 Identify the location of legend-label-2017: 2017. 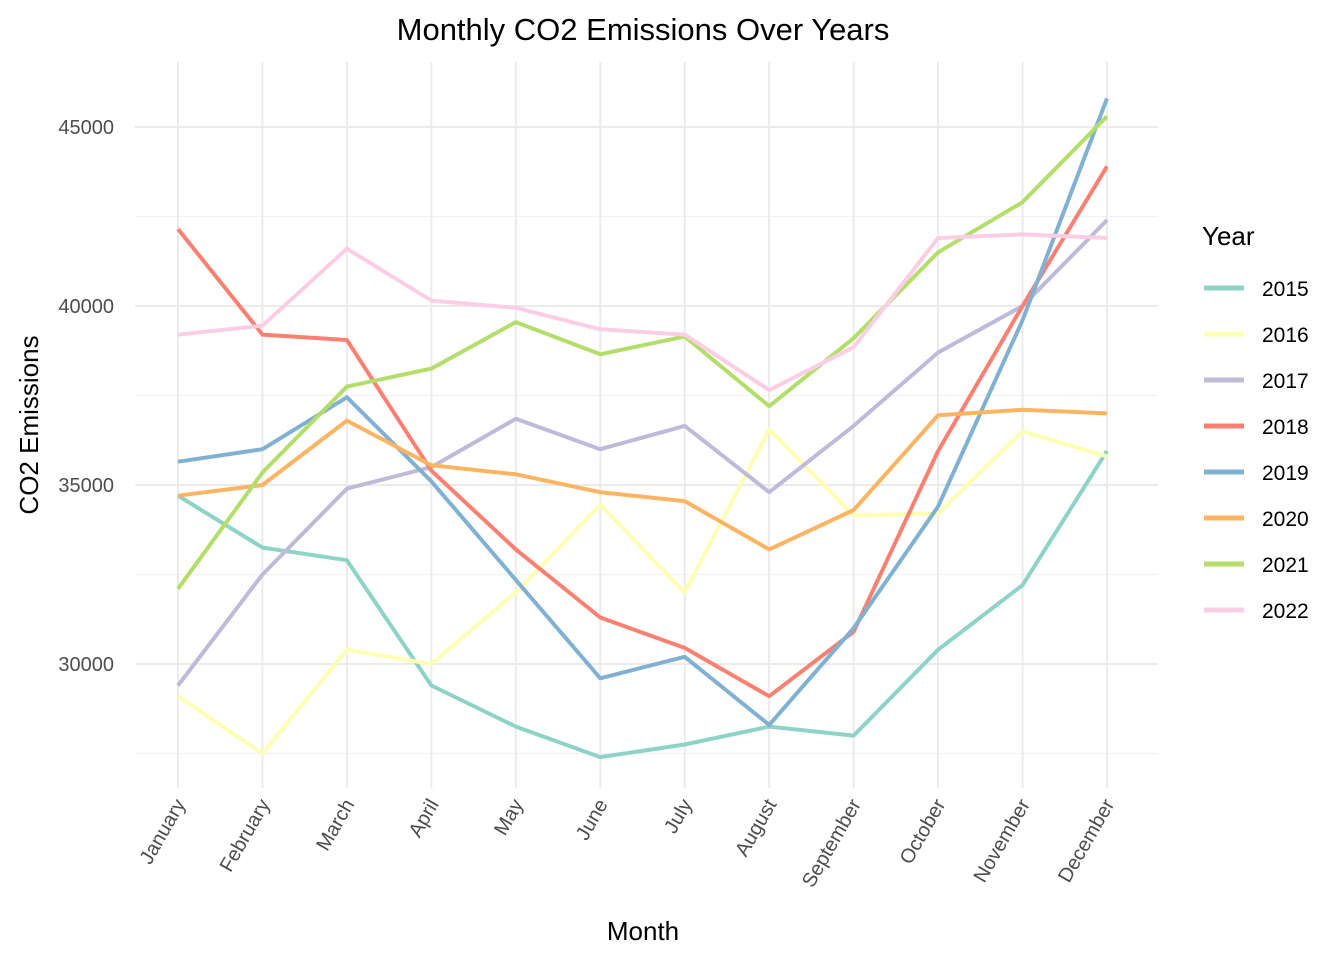
(1285, 381).